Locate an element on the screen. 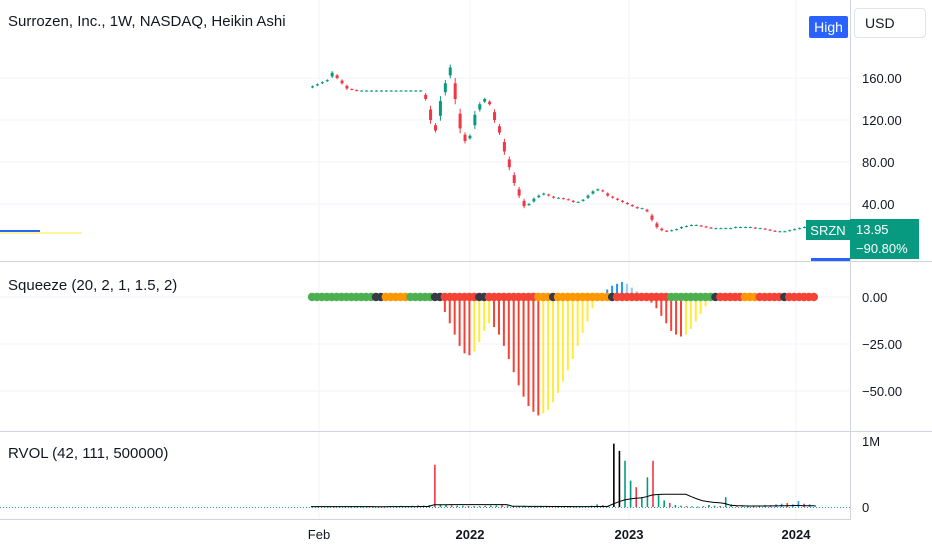 The width and height of the screenshot is (932, 550). squeeze-tick-label: −50.00 is located at coordinates (882, 391).